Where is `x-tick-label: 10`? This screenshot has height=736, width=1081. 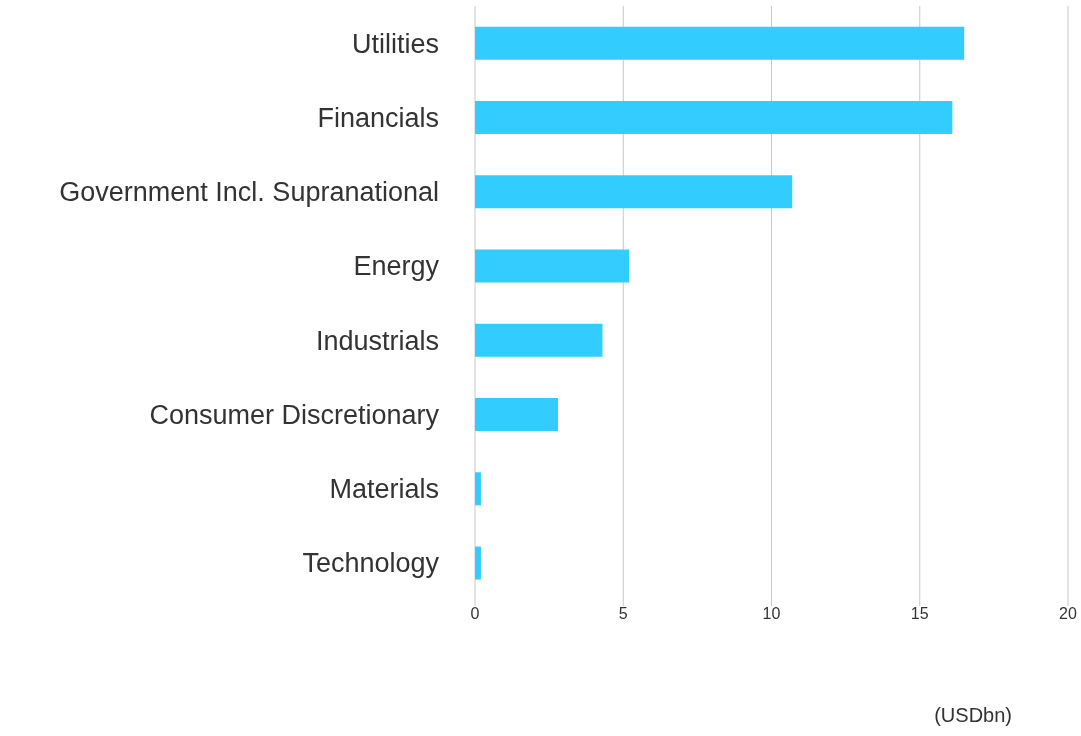 x-tick-label: 10 is located at coordinates (771, 614).